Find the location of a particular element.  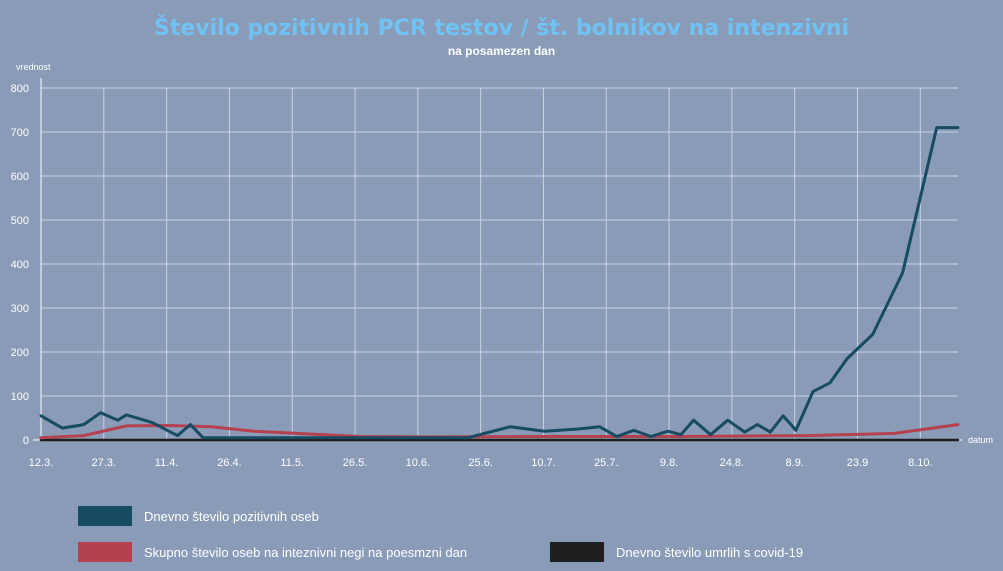

x-tick-label: 27.3. is located at coordinates (104, 463).